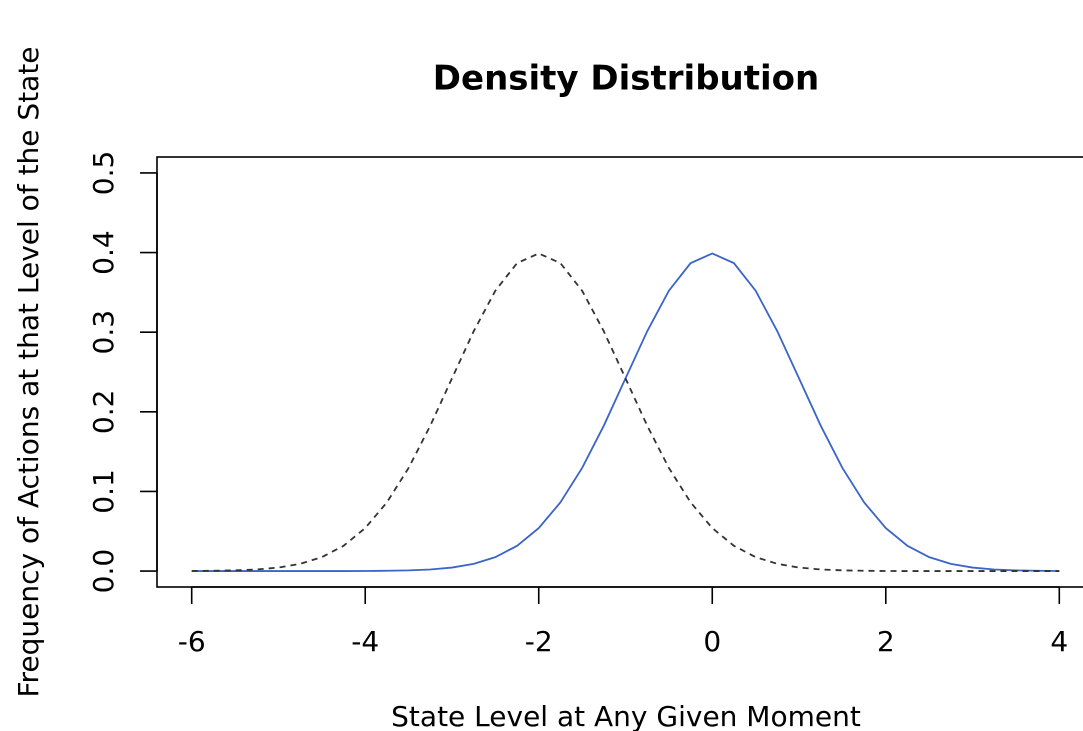 The height and width of the screenshot is (731, 1083). Describe the element at coordinates (103, 332) in the screenshot. I see `y-tick-label: 0.3` at that location.